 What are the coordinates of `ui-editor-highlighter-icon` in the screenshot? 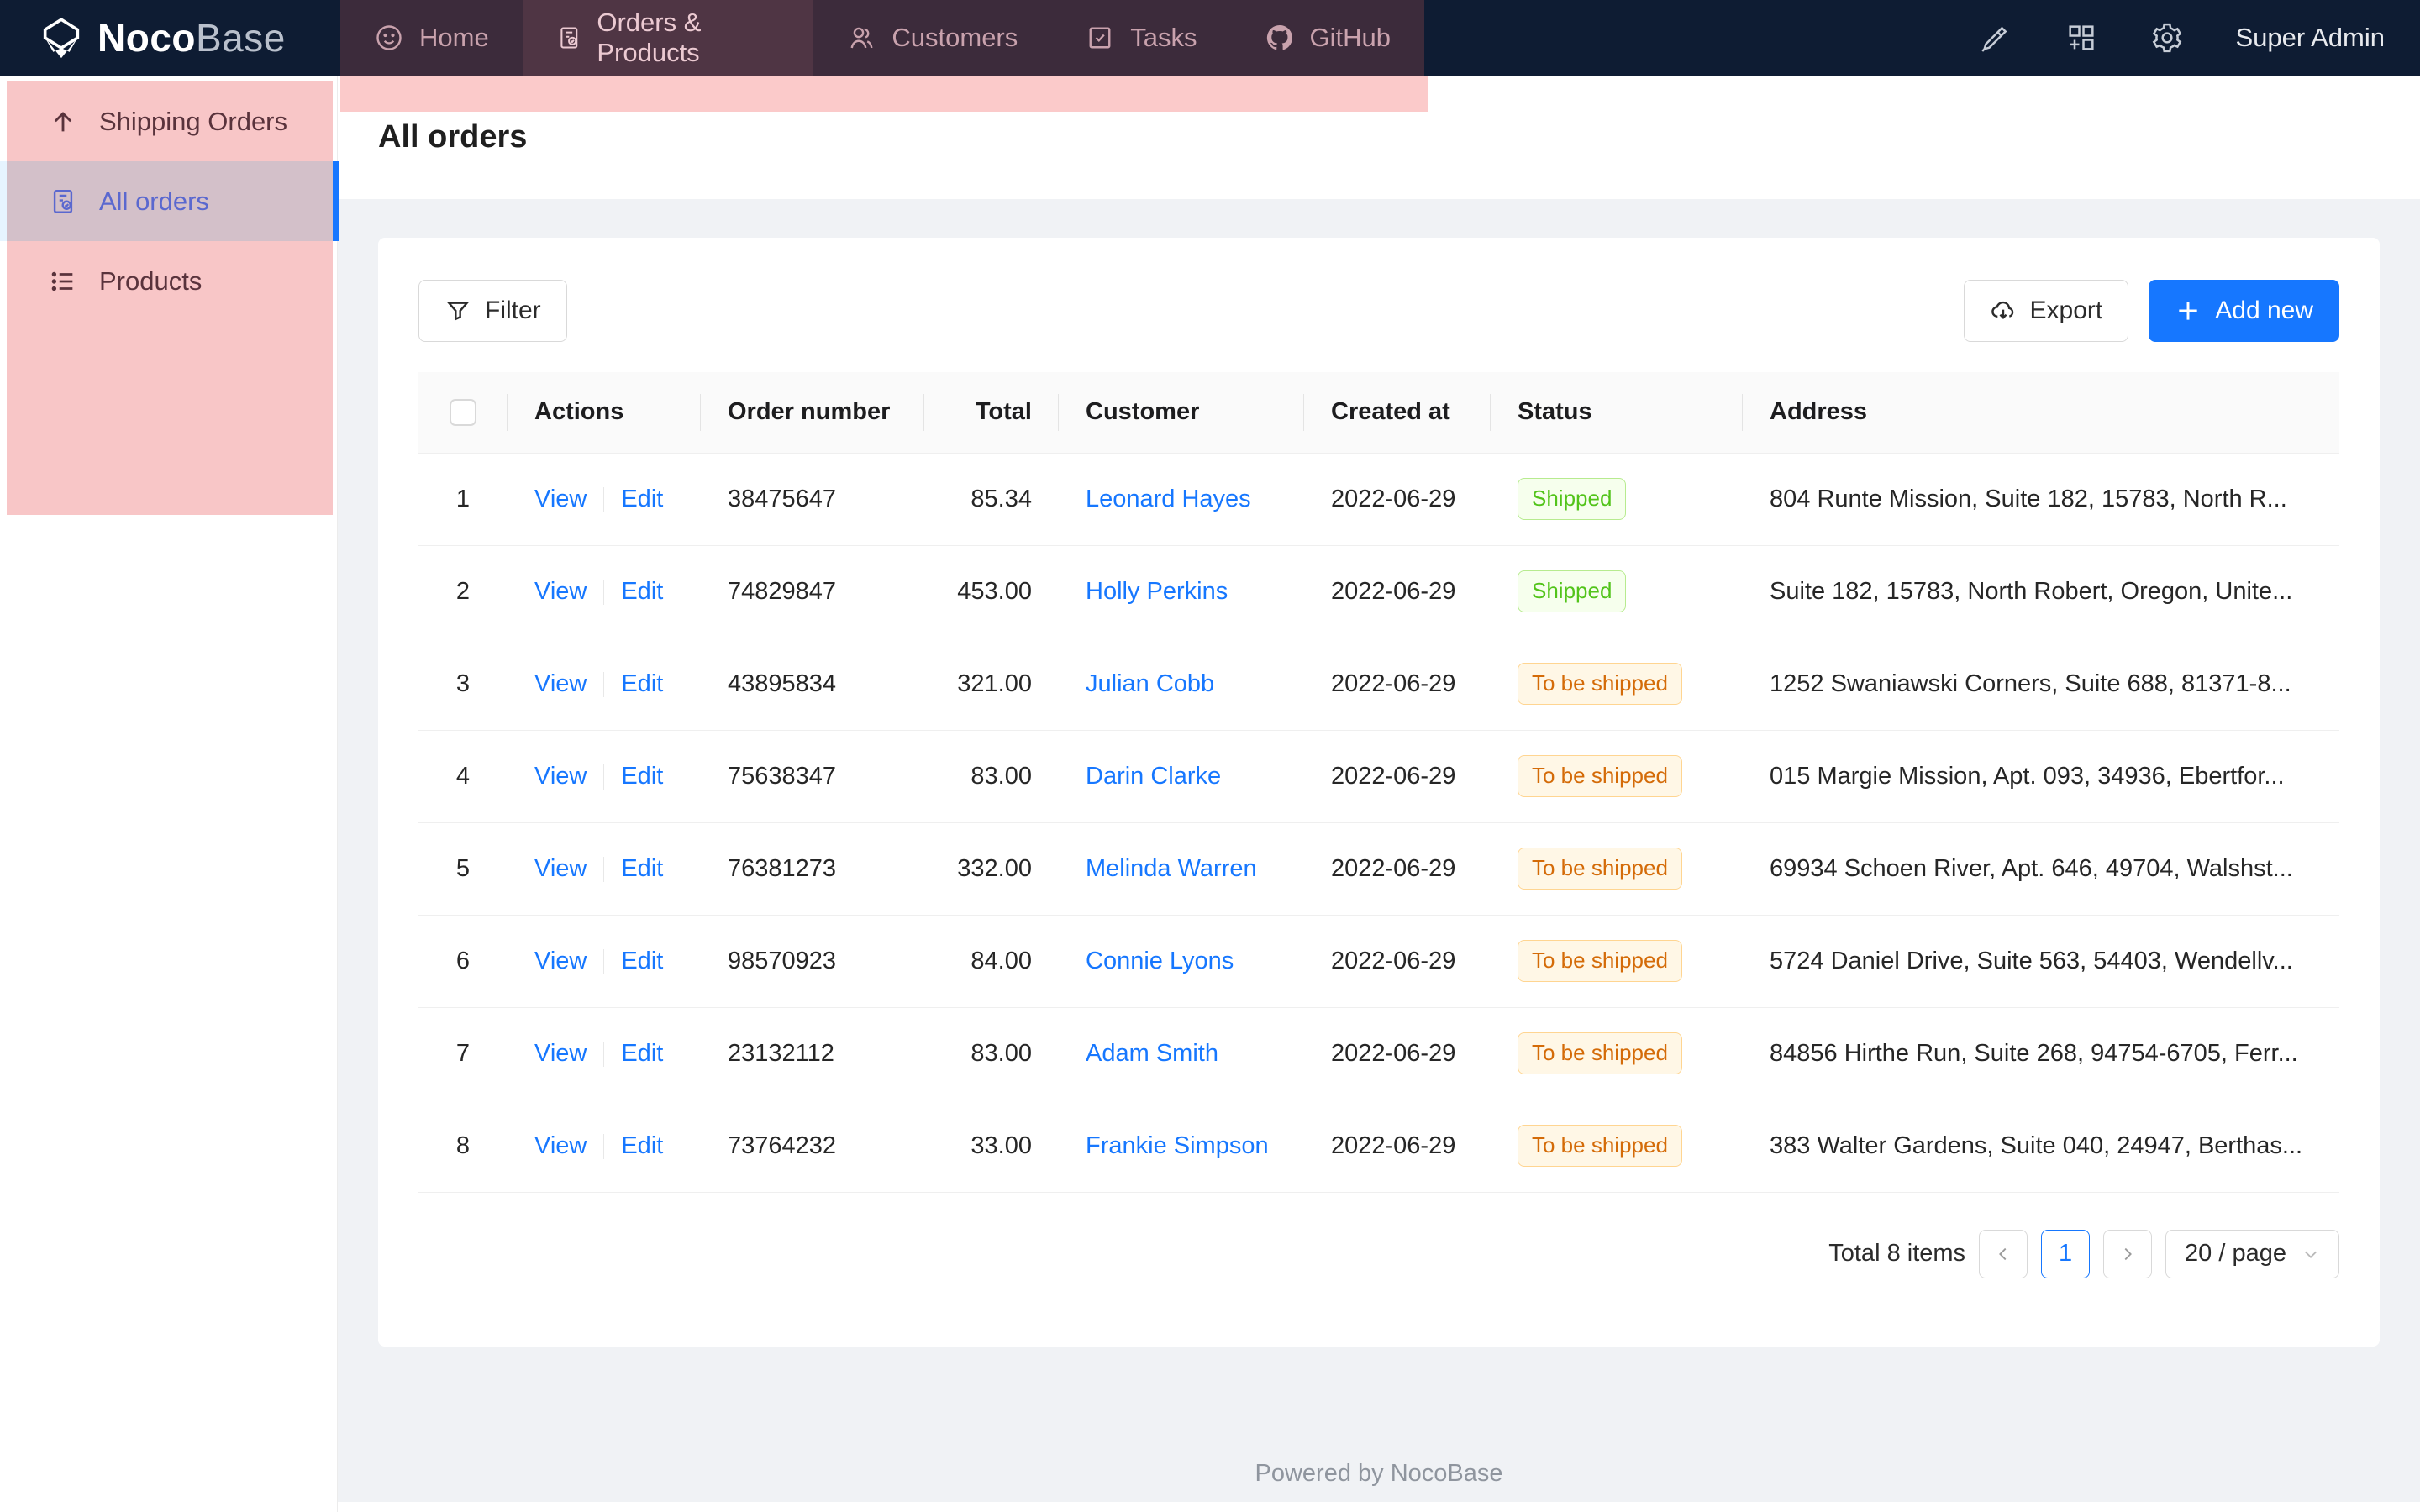 It's located at (1995, 38).